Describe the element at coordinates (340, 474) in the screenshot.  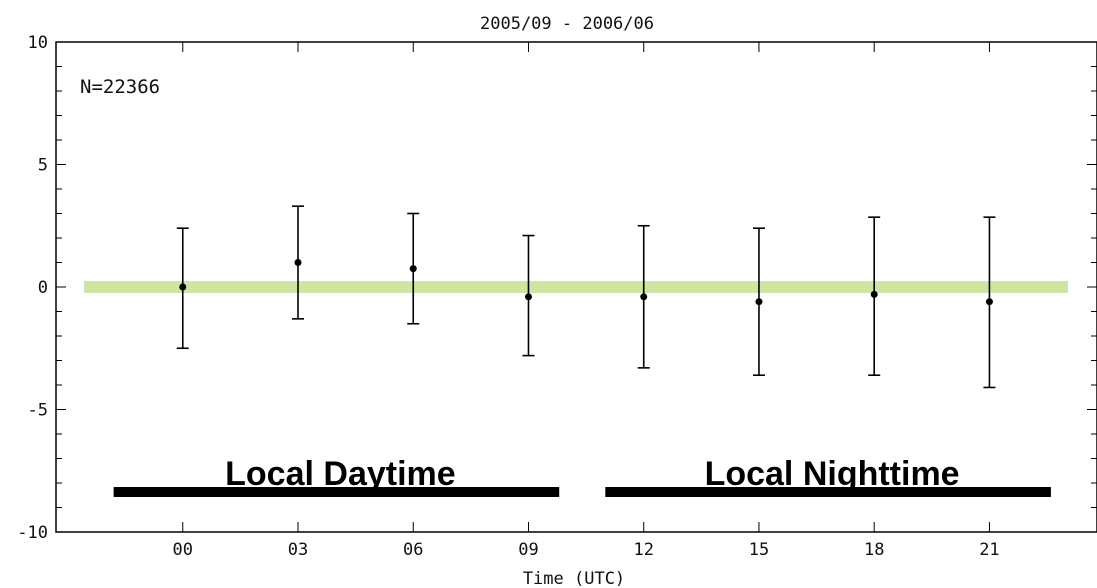
I see `band-label: Local Daytime` at that location.